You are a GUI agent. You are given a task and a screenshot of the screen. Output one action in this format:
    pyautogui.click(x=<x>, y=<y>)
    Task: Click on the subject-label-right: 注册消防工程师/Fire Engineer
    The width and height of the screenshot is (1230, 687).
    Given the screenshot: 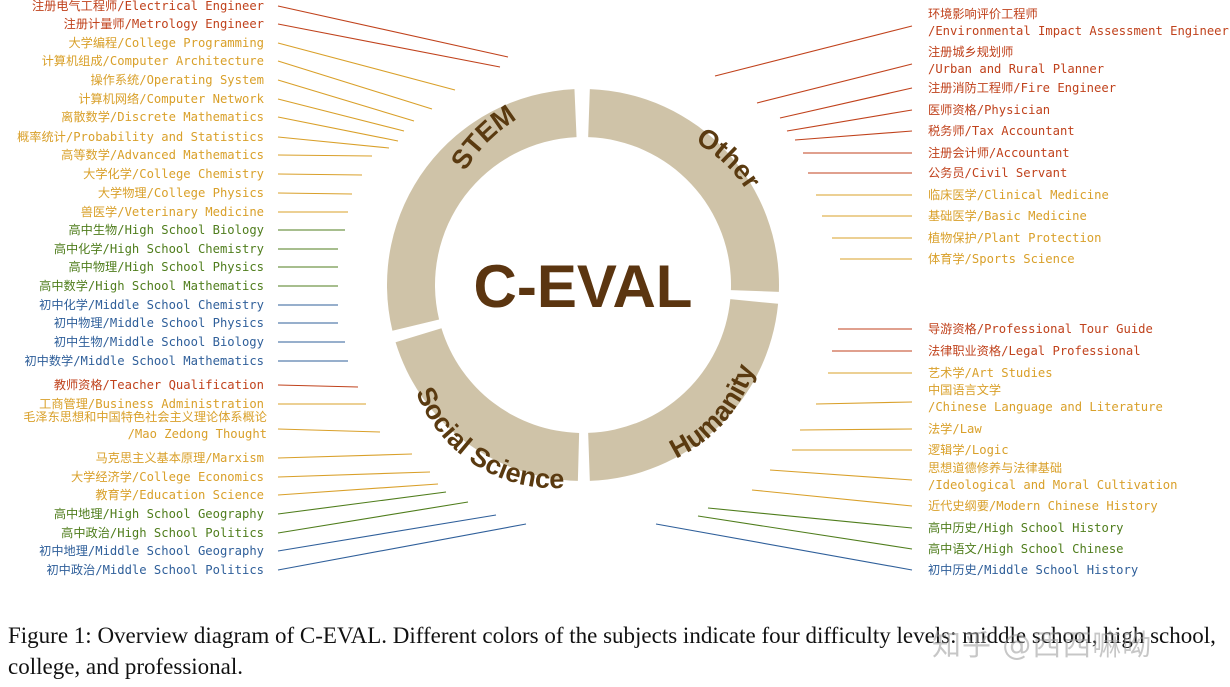 What is the action you would take?
    pyautogui.click(x=1022, y=87)
    